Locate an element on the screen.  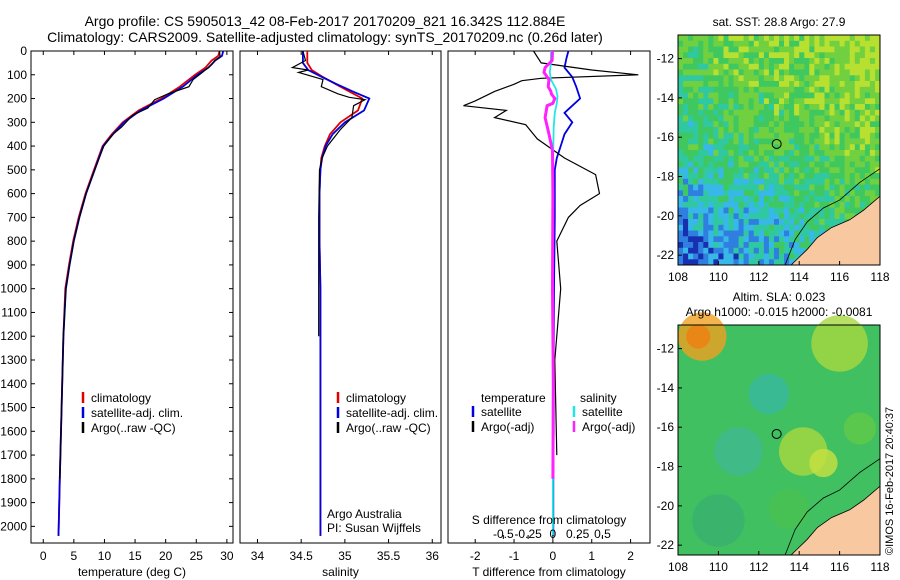
xtick-label: 5 is located at coordinates (74, 556).